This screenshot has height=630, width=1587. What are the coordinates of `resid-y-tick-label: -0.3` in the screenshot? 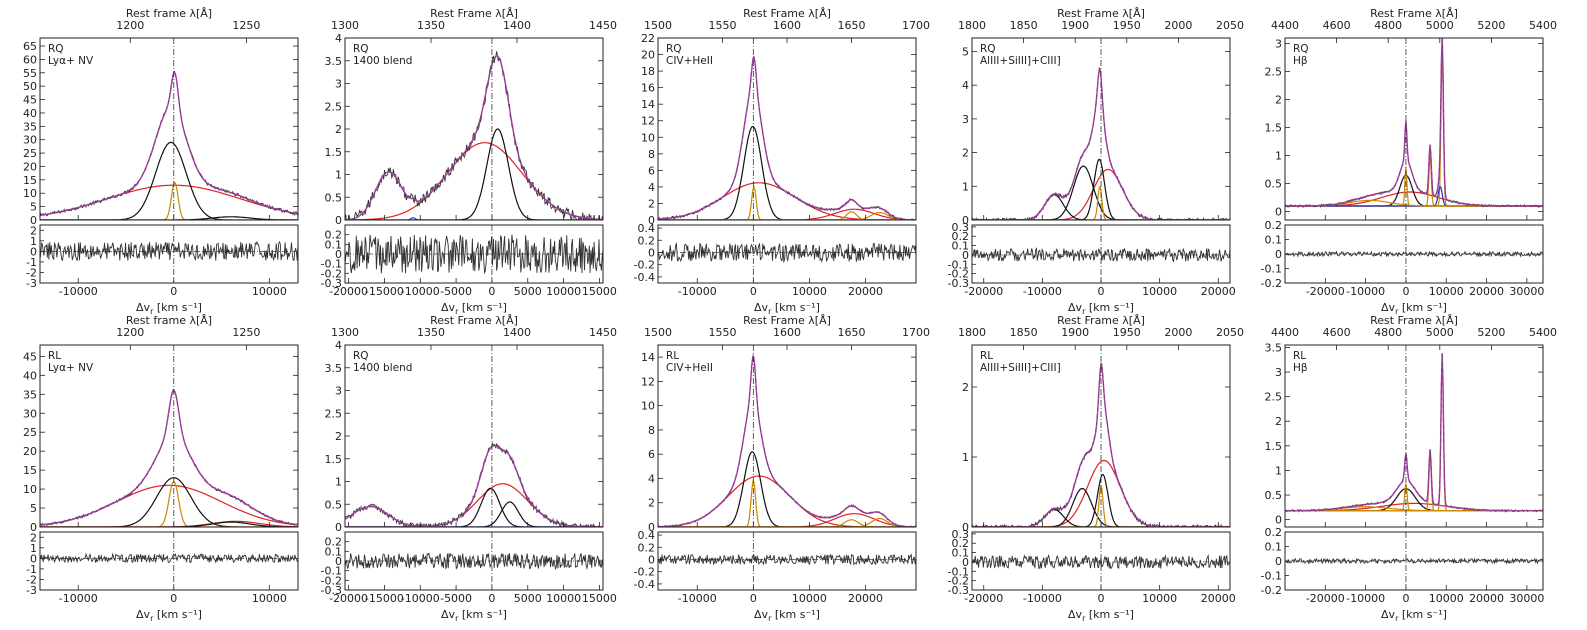 It's located at (331, 590).